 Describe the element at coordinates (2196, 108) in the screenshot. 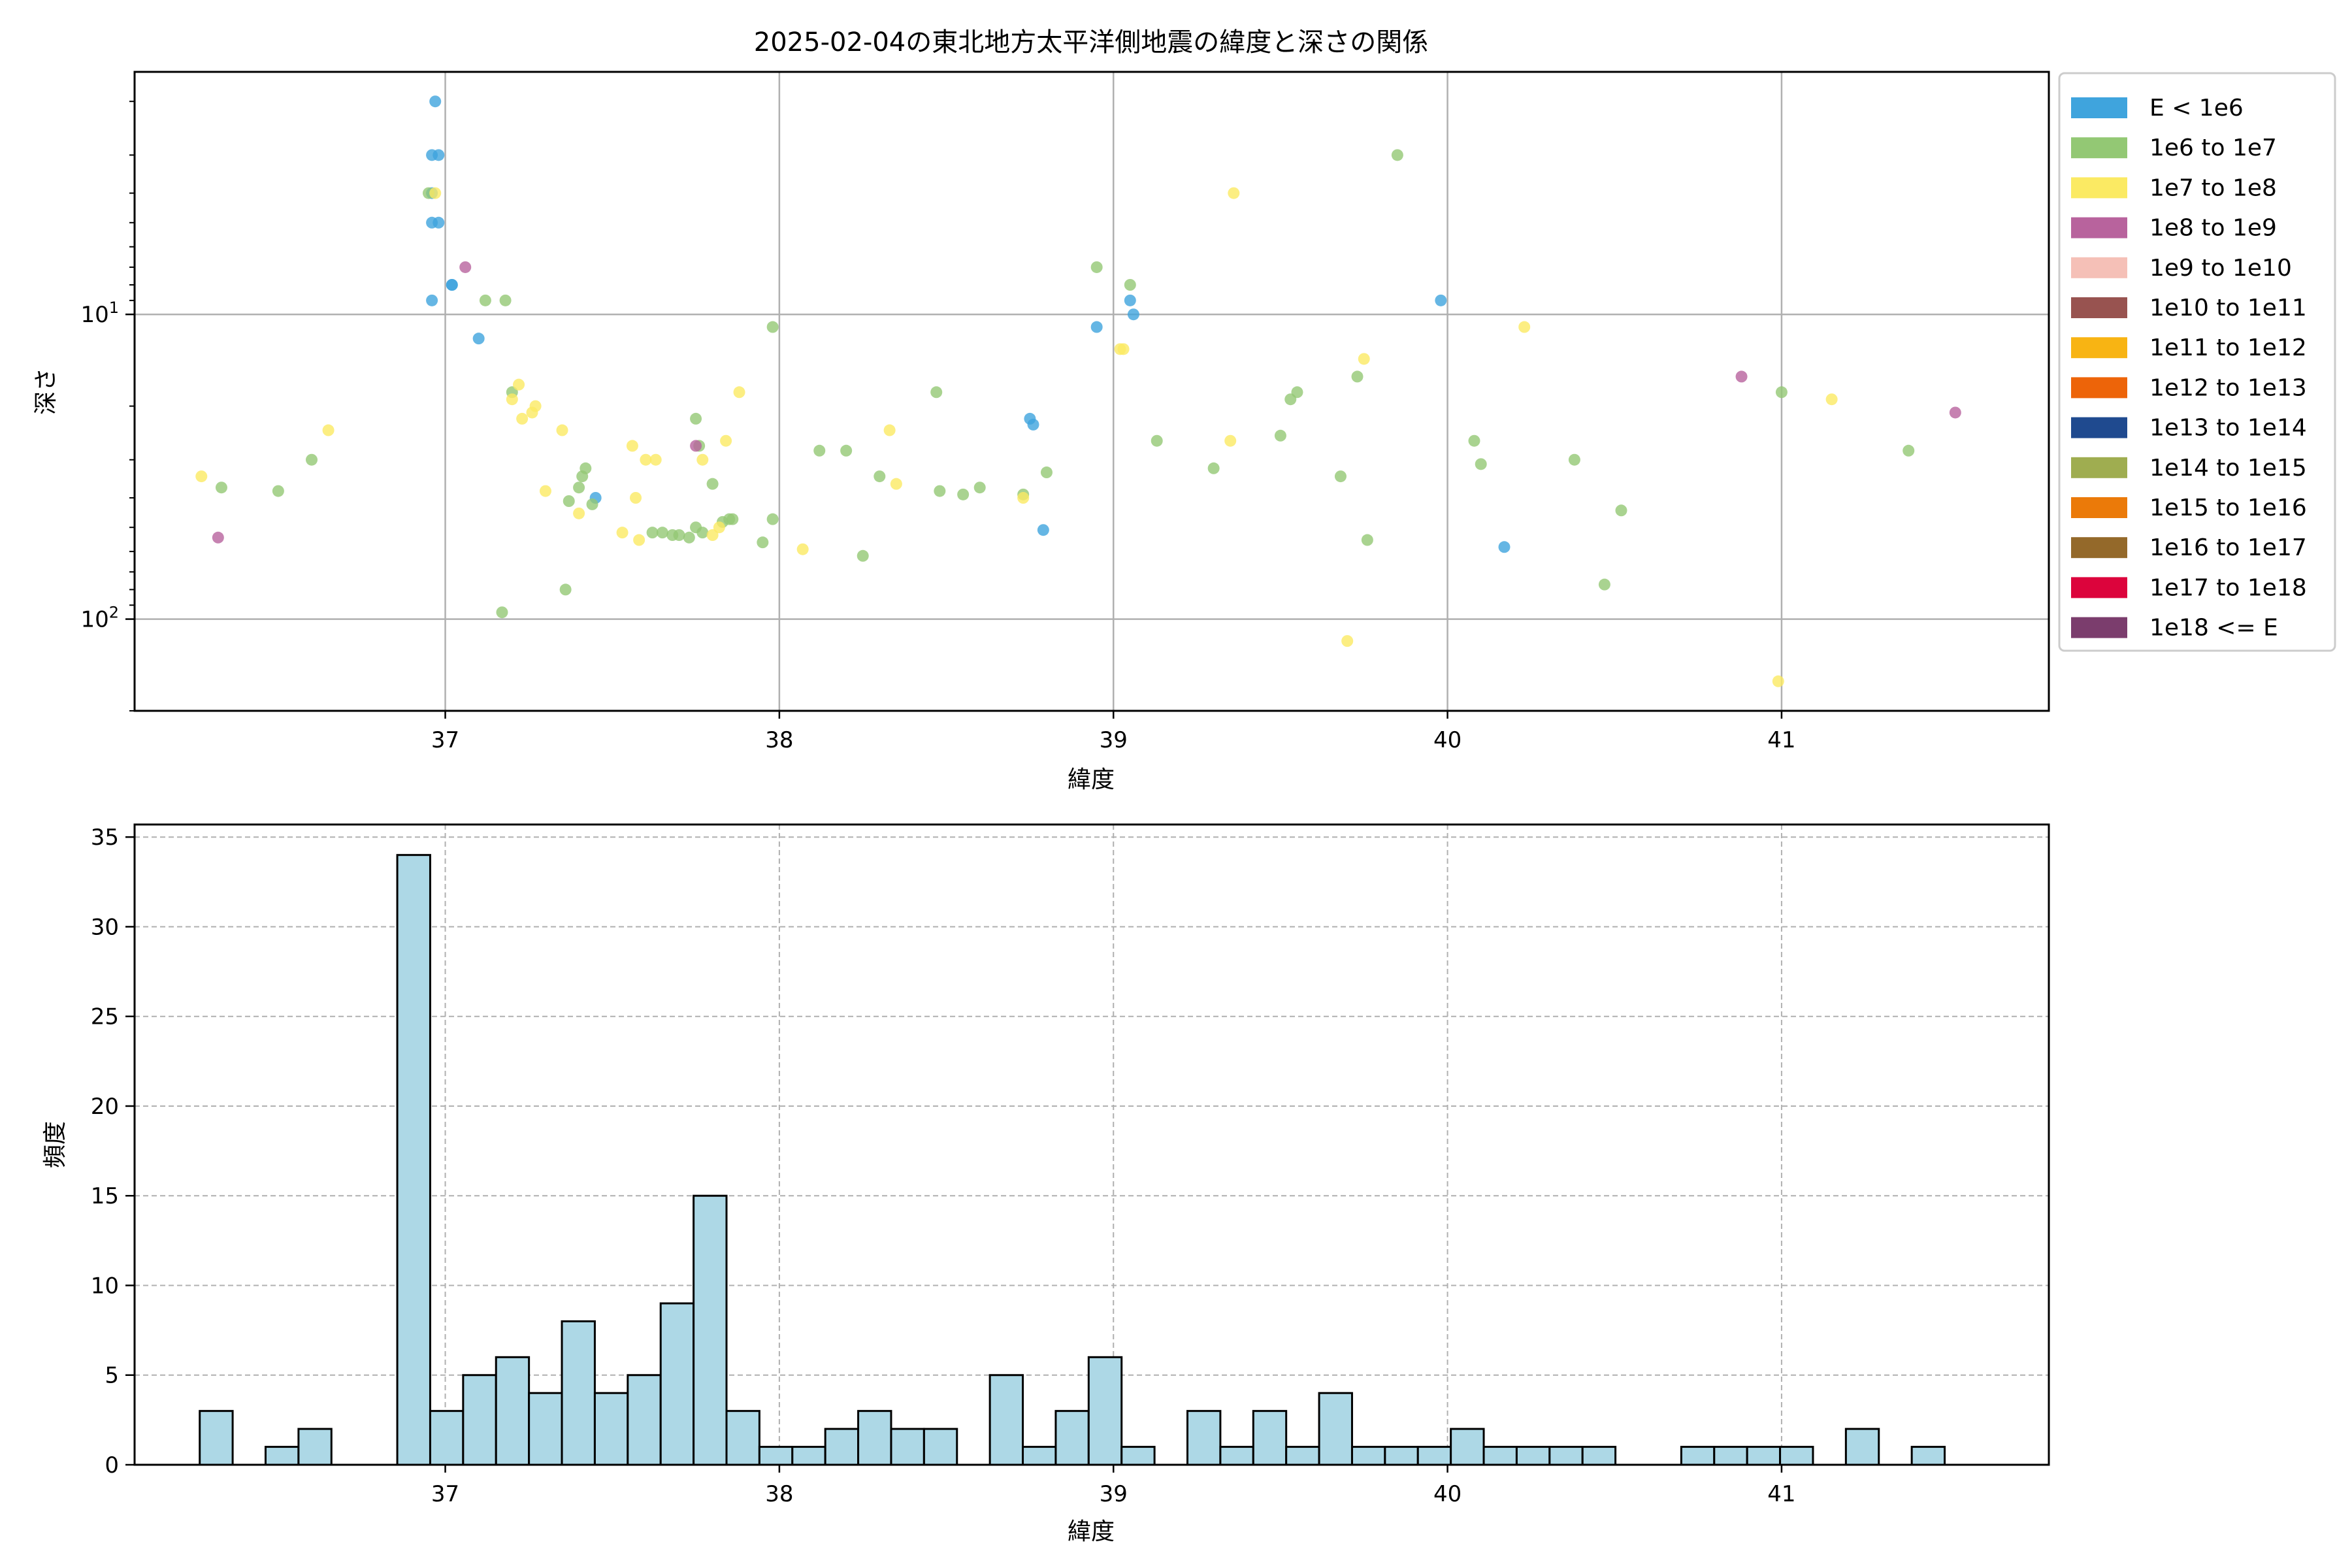

I see `legend-label: E < 1e6` at that location.